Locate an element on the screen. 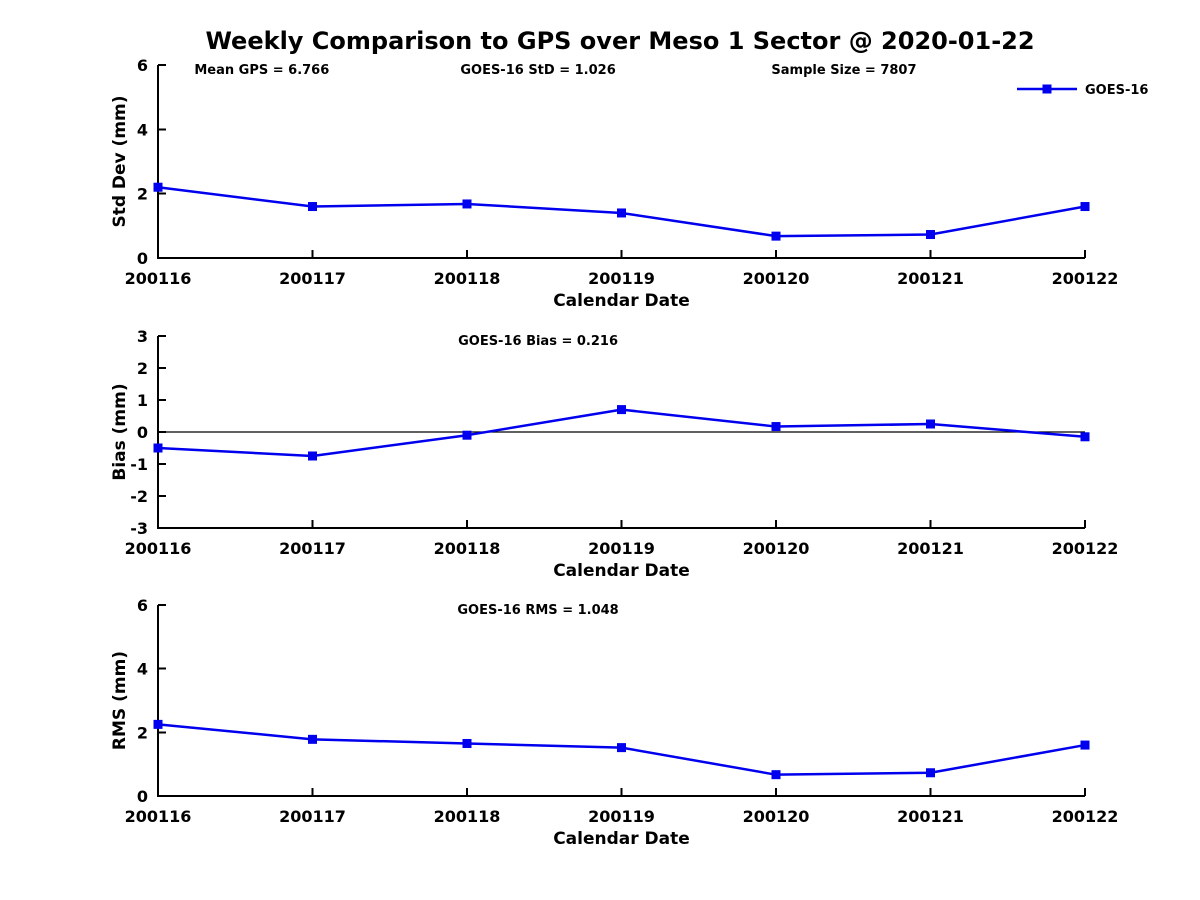 This screenshot has width=1200, height=900. y-tick-label: 3 is located at coordinates (142, 336).